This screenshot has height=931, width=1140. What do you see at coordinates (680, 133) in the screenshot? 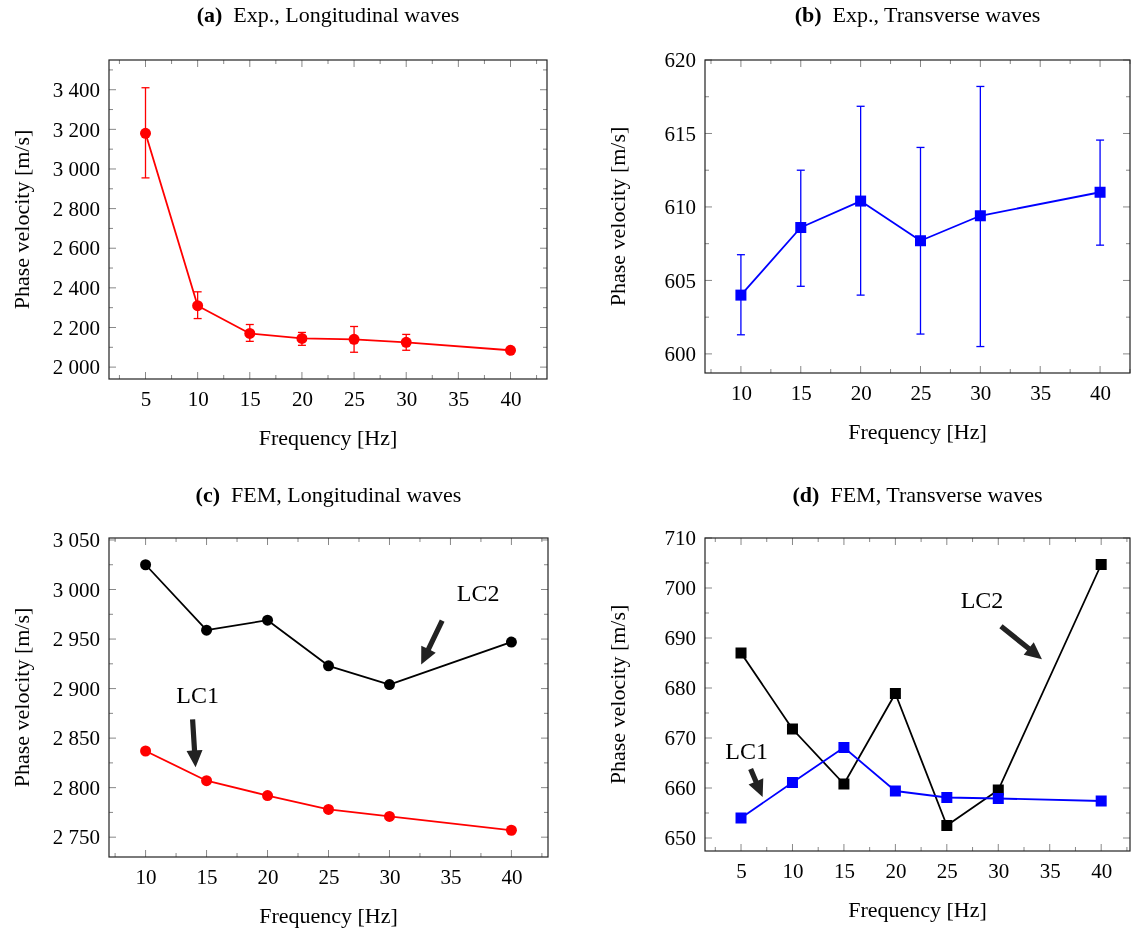
I see `y-tick-label: 615` at bounding box center [680, 133].